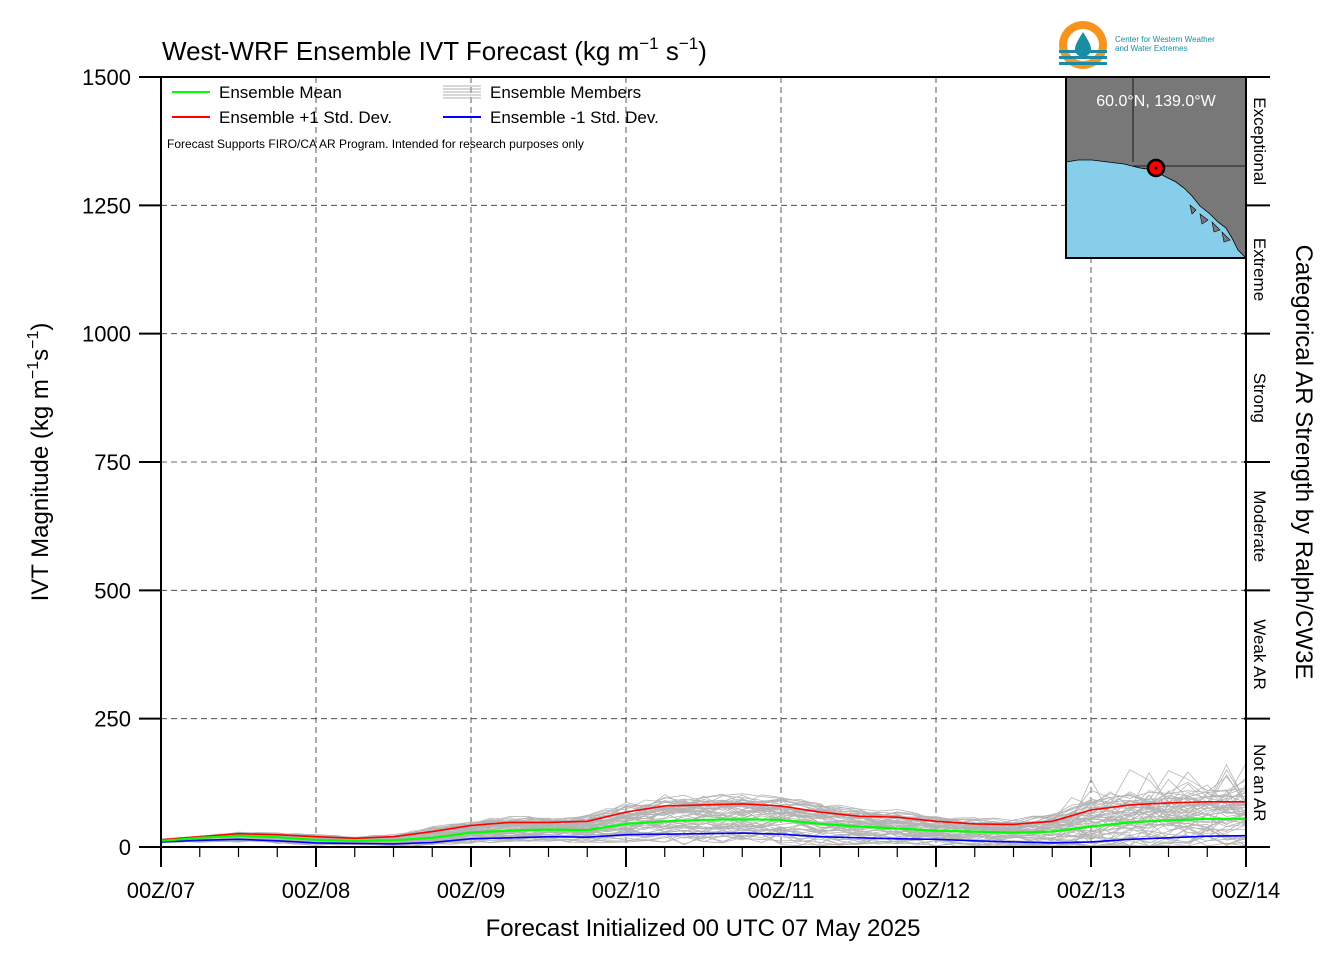 The height and width of the screenshot is (967, 1336). I want to click on x-tick-label: 00Z/07, so click(161, 890).